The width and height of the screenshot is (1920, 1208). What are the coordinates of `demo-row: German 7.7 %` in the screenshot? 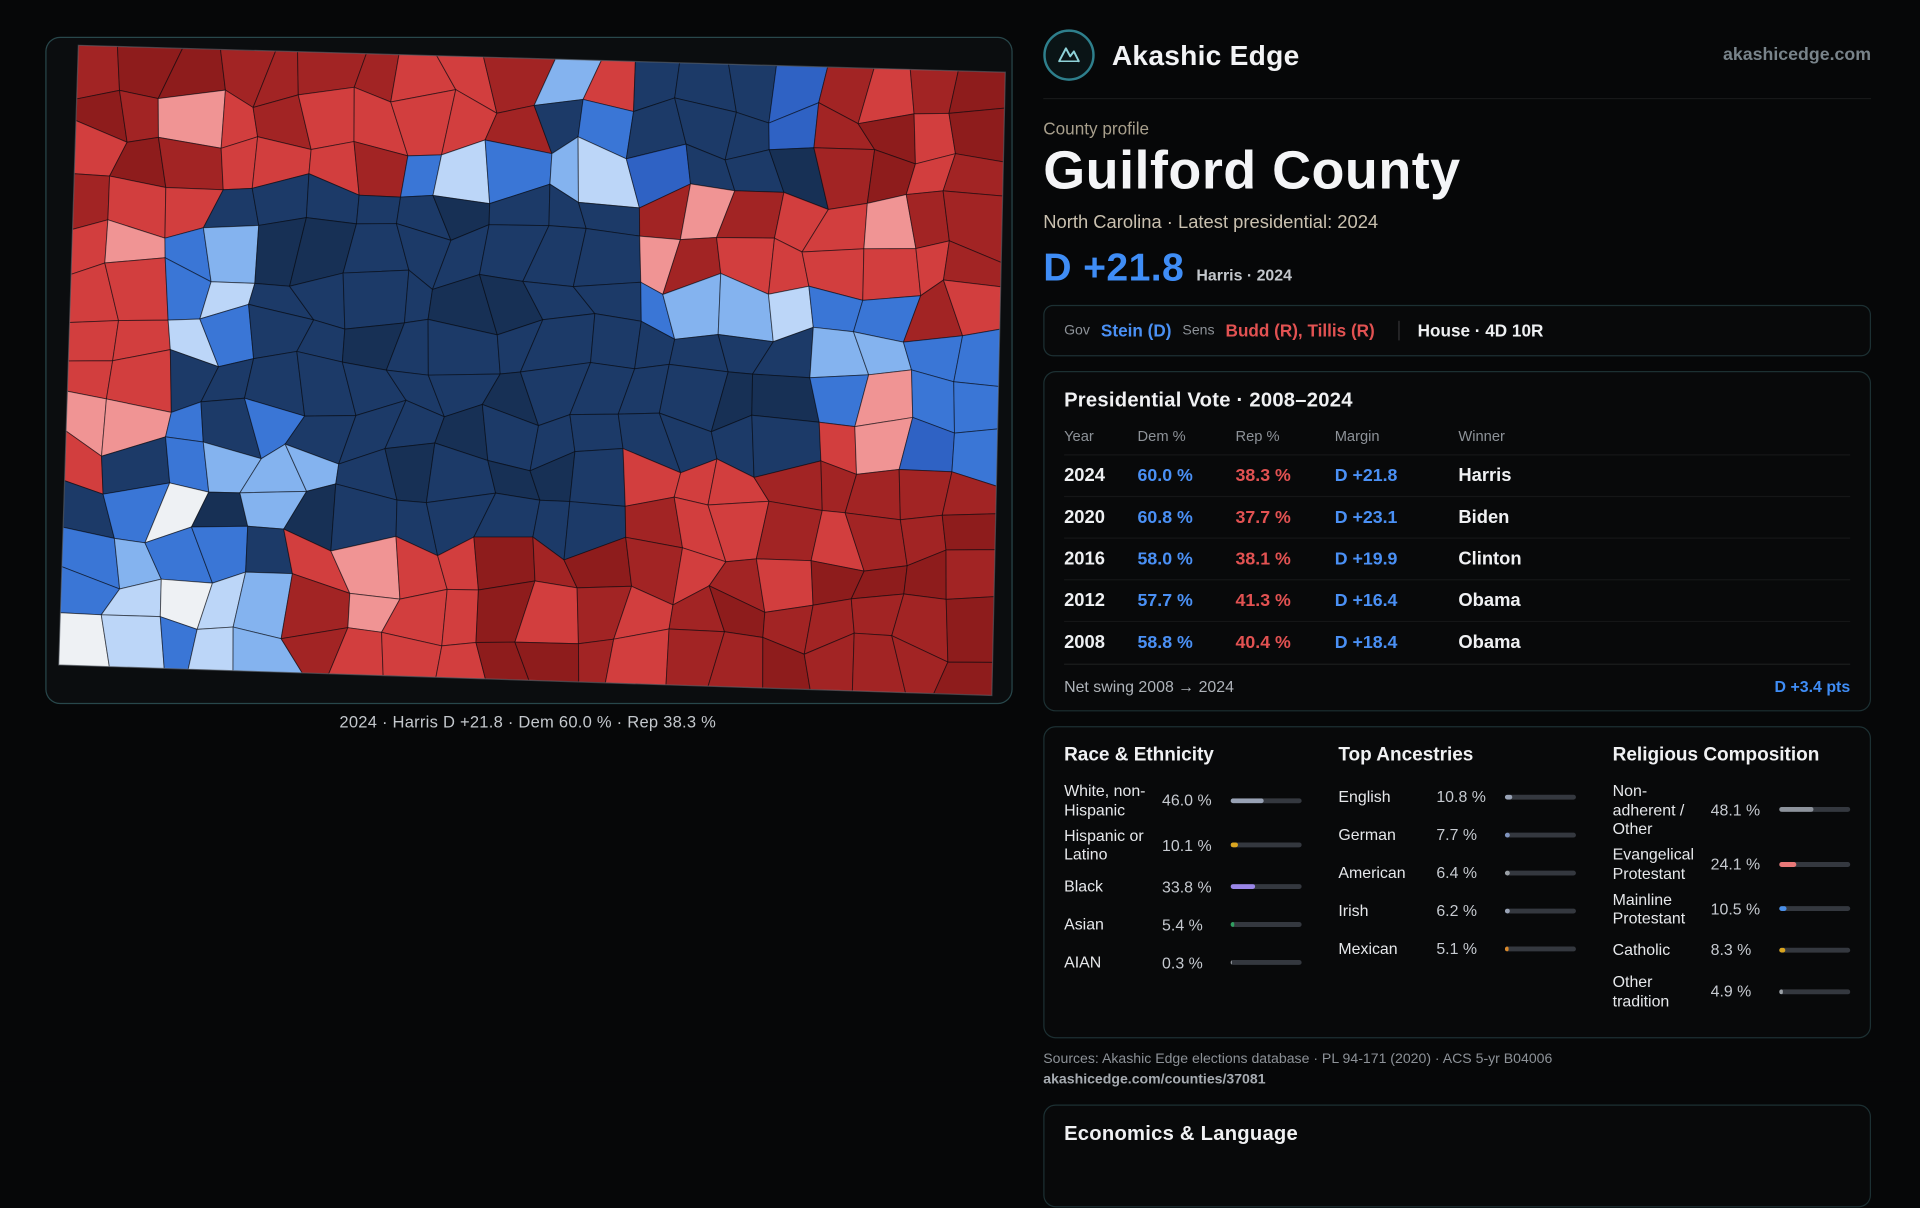 It's located at (1457, 834).